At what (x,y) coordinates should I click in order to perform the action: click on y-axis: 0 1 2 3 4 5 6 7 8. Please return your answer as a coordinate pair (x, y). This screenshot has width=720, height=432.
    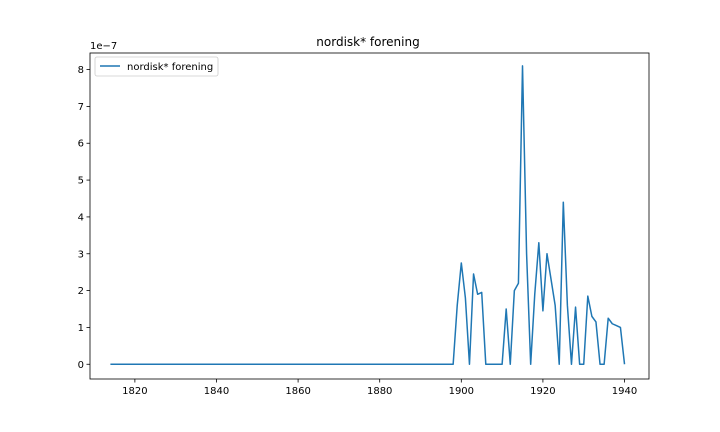
    Looking at the image, I should click on (84, 218).